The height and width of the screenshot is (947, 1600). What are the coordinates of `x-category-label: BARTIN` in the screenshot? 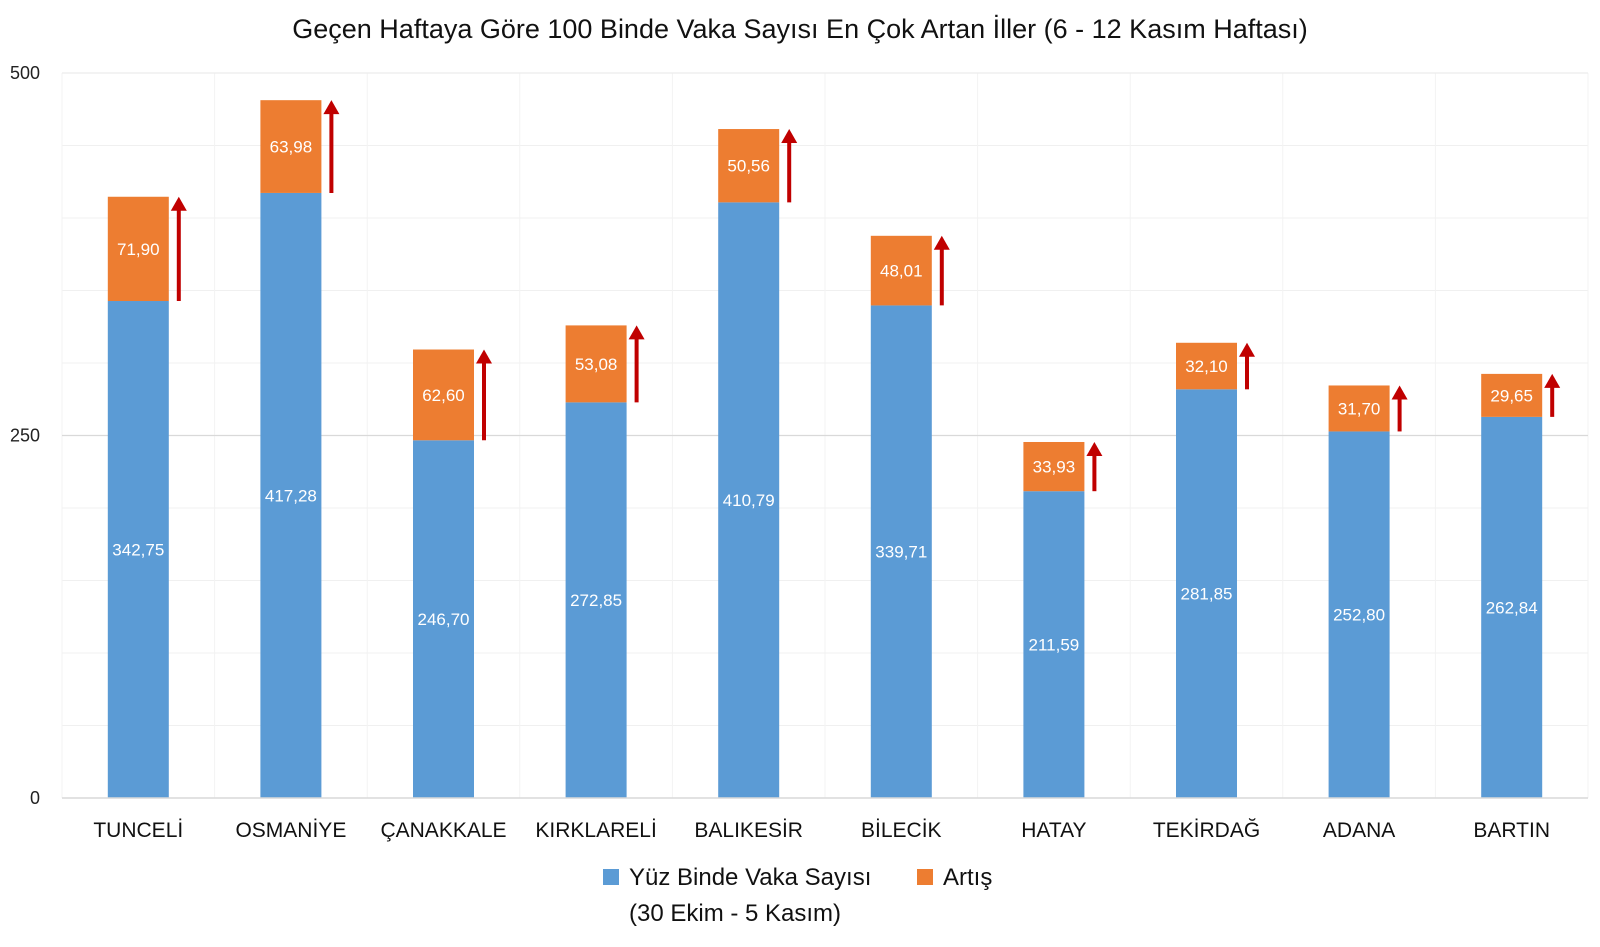 It's located at (1511, 830).